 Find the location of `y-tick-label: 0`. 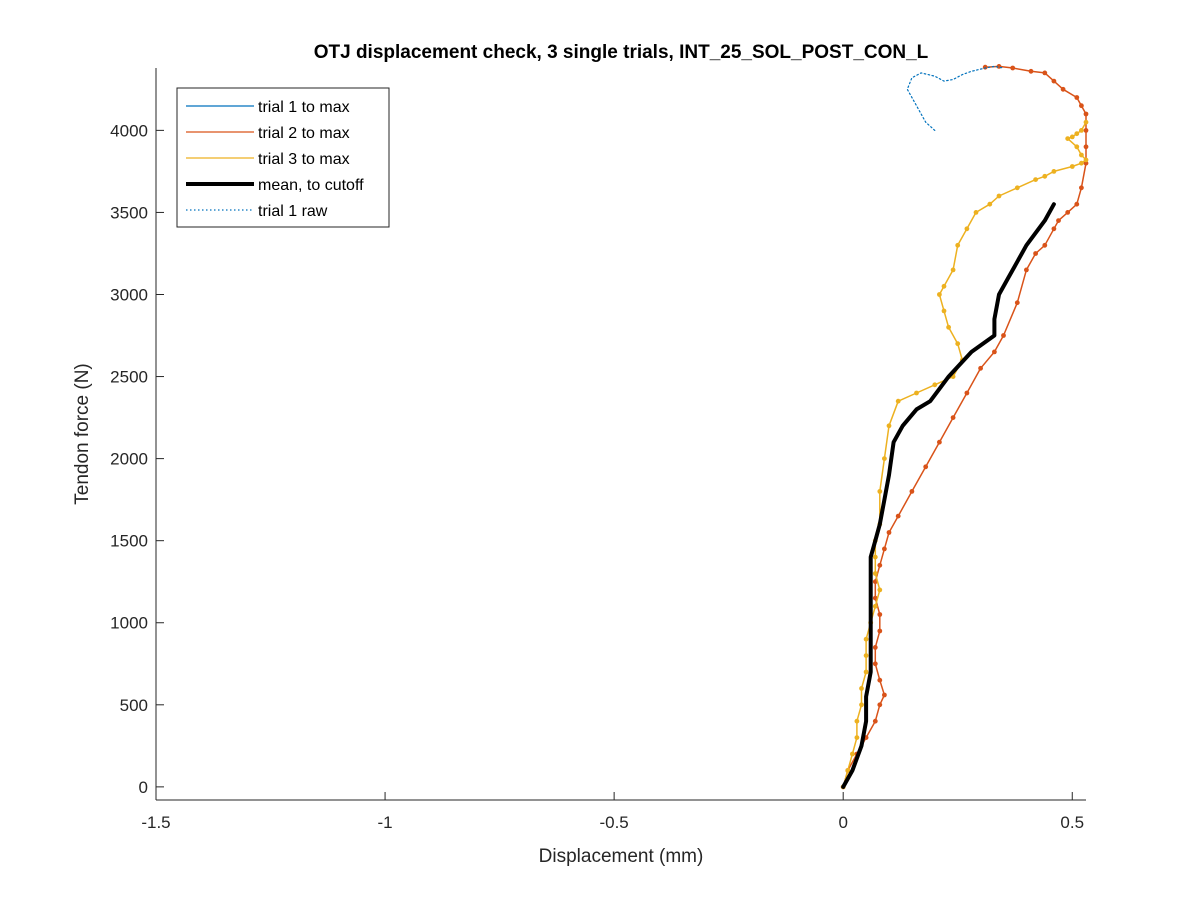

y-tick-label: 0 is located at coordinates (143, 787).